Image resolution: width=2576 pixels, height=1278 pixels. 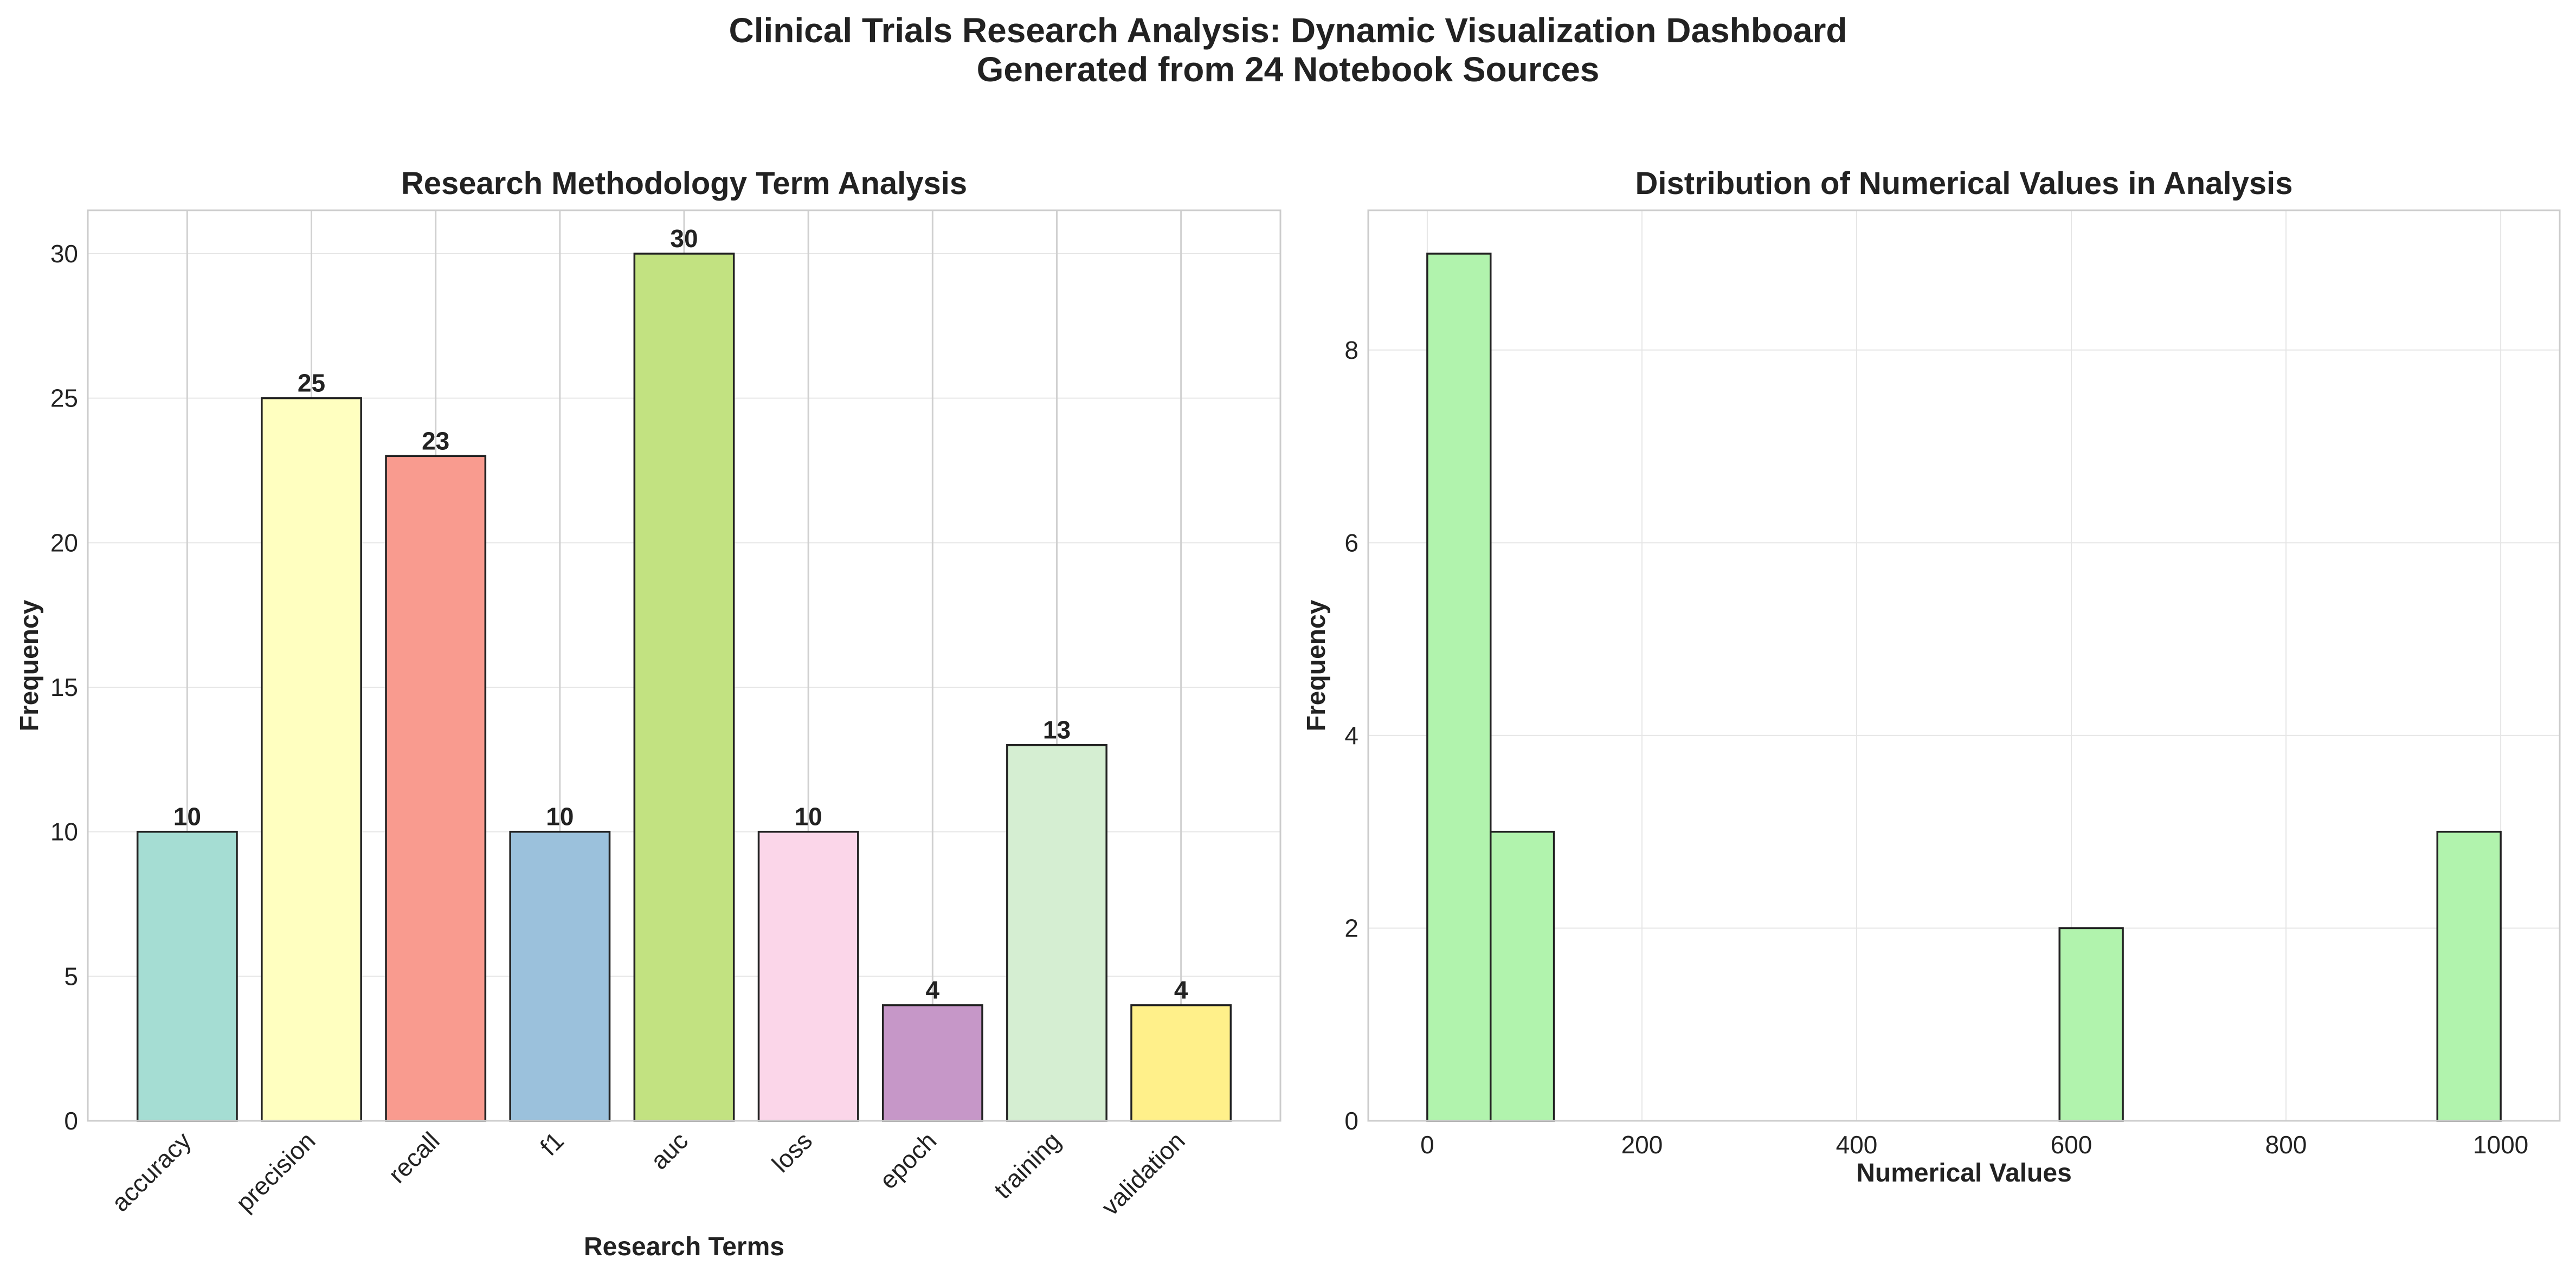 What do you see at coordinates (560, 976) in the screenshot?
I see `bar-f1` at bounding box center [560, 976].